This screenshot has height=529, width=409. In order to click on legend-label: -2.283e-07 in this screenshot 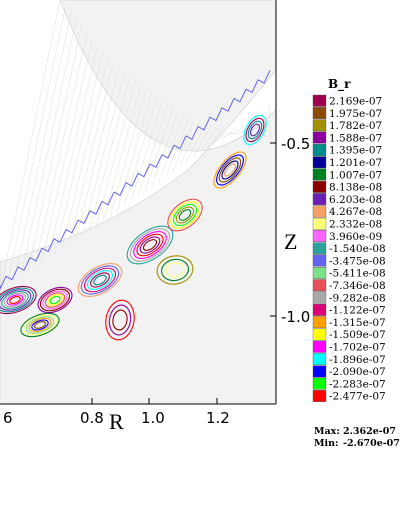, I will do `click(357, 384)`.